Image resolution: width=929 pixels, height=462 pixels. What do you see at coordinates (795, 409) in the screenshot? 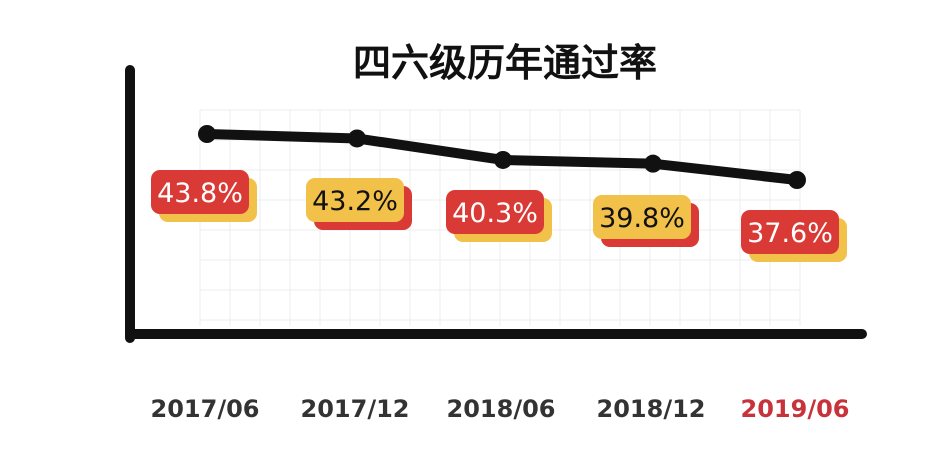
I see `x-tick-label: 2019/06` at bounding box center [795, 409].